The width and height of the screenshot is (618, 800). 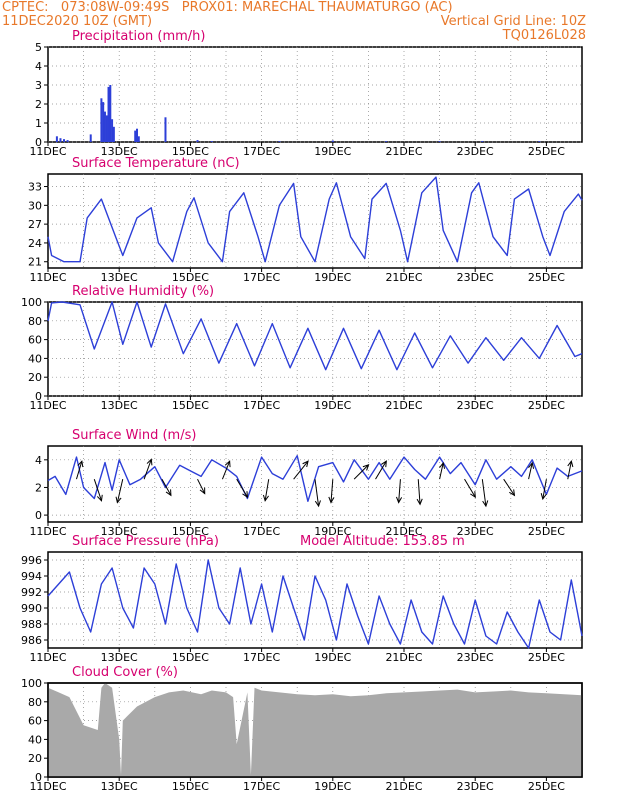 I want to click on y-tick-label: 990, so click(x=31, y=608).